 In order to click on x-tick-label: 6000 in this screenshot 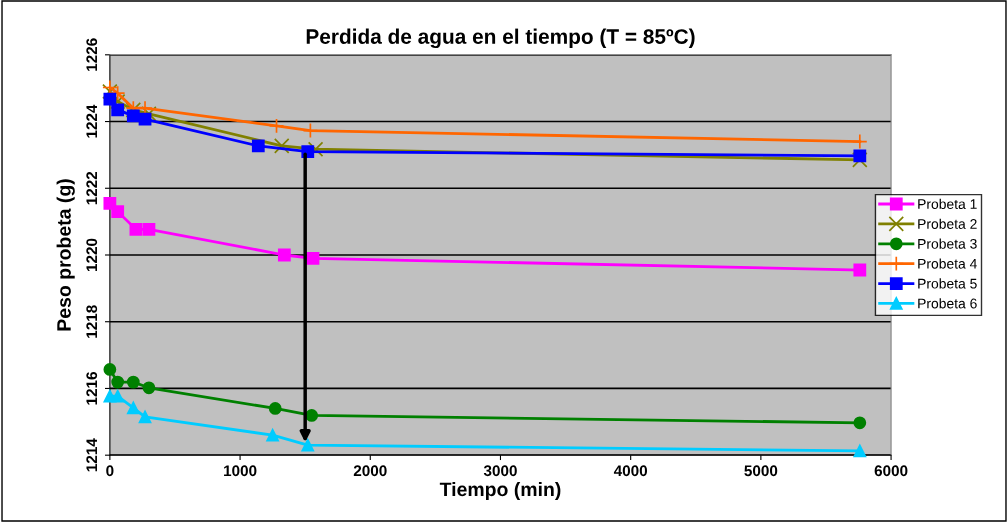, I will do `click(891, 471)`.